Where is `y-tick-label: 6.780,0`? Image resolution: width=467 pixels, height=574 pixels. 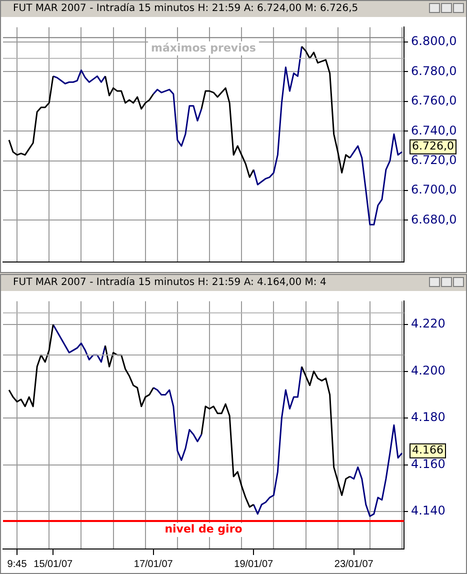 y-tick-label: 6.780,0 is located at coordinates (434, 71).